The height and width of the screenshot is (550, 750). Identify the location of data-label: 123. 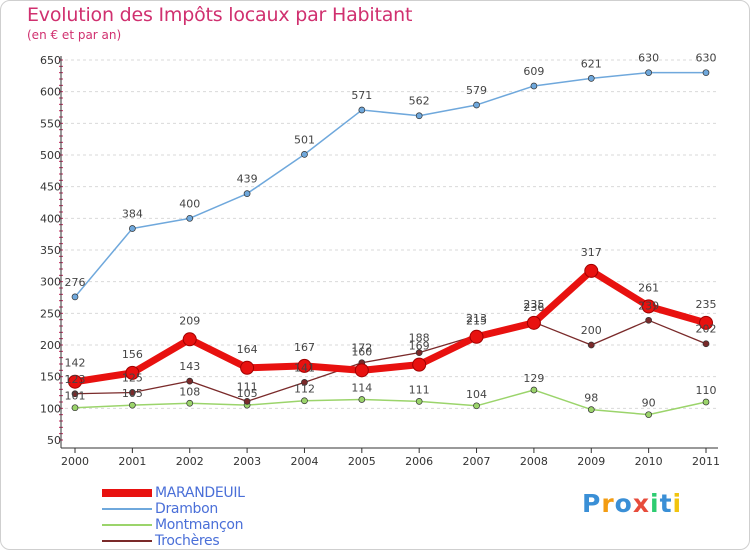
(75, 379).